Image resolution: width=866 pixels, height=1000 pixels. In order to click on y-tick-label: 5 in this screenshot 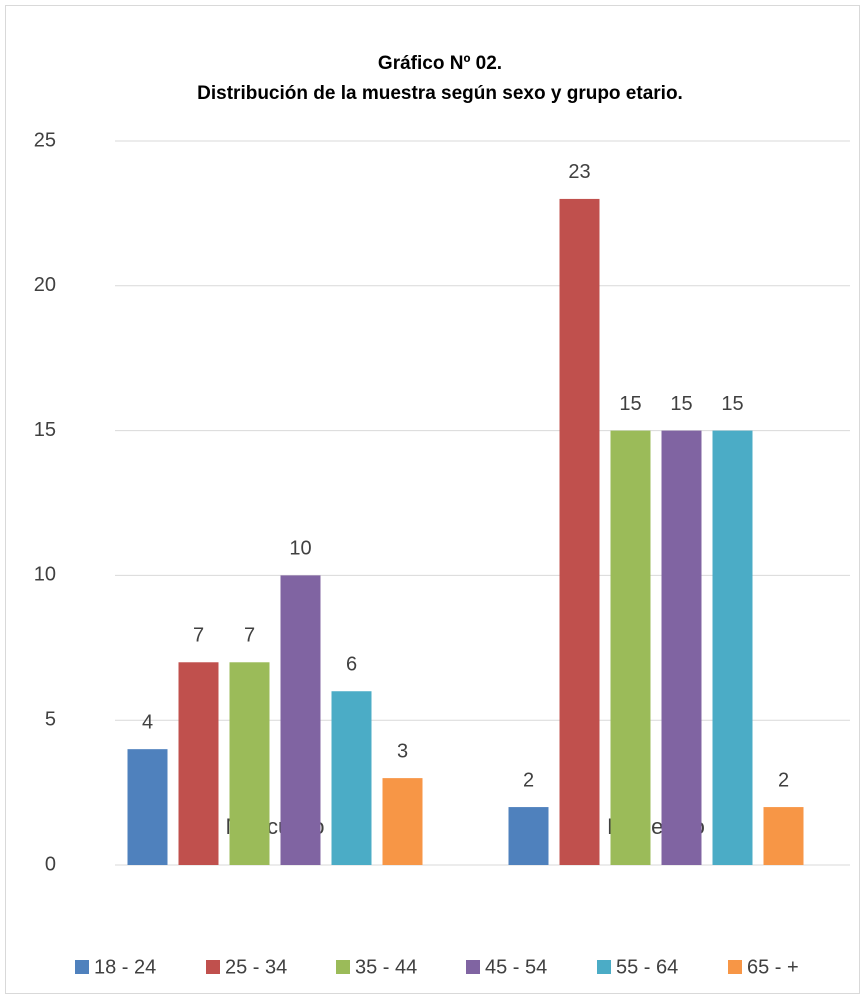, I will do `click(50, 719)`.